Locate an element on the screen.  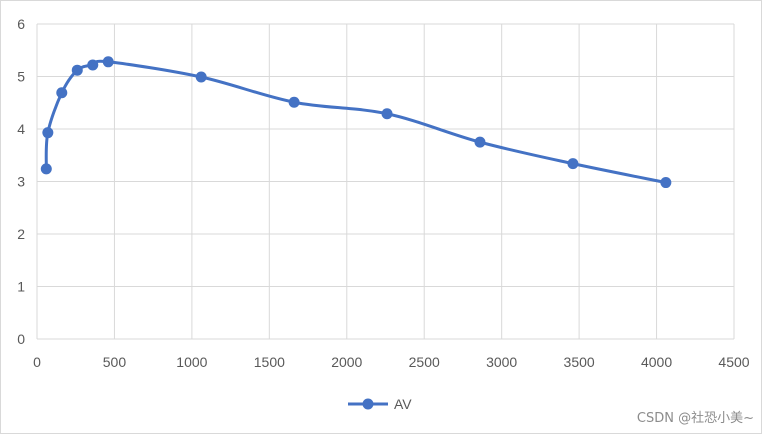
x-tick-label: 0 is located at coordinates (37, 362).